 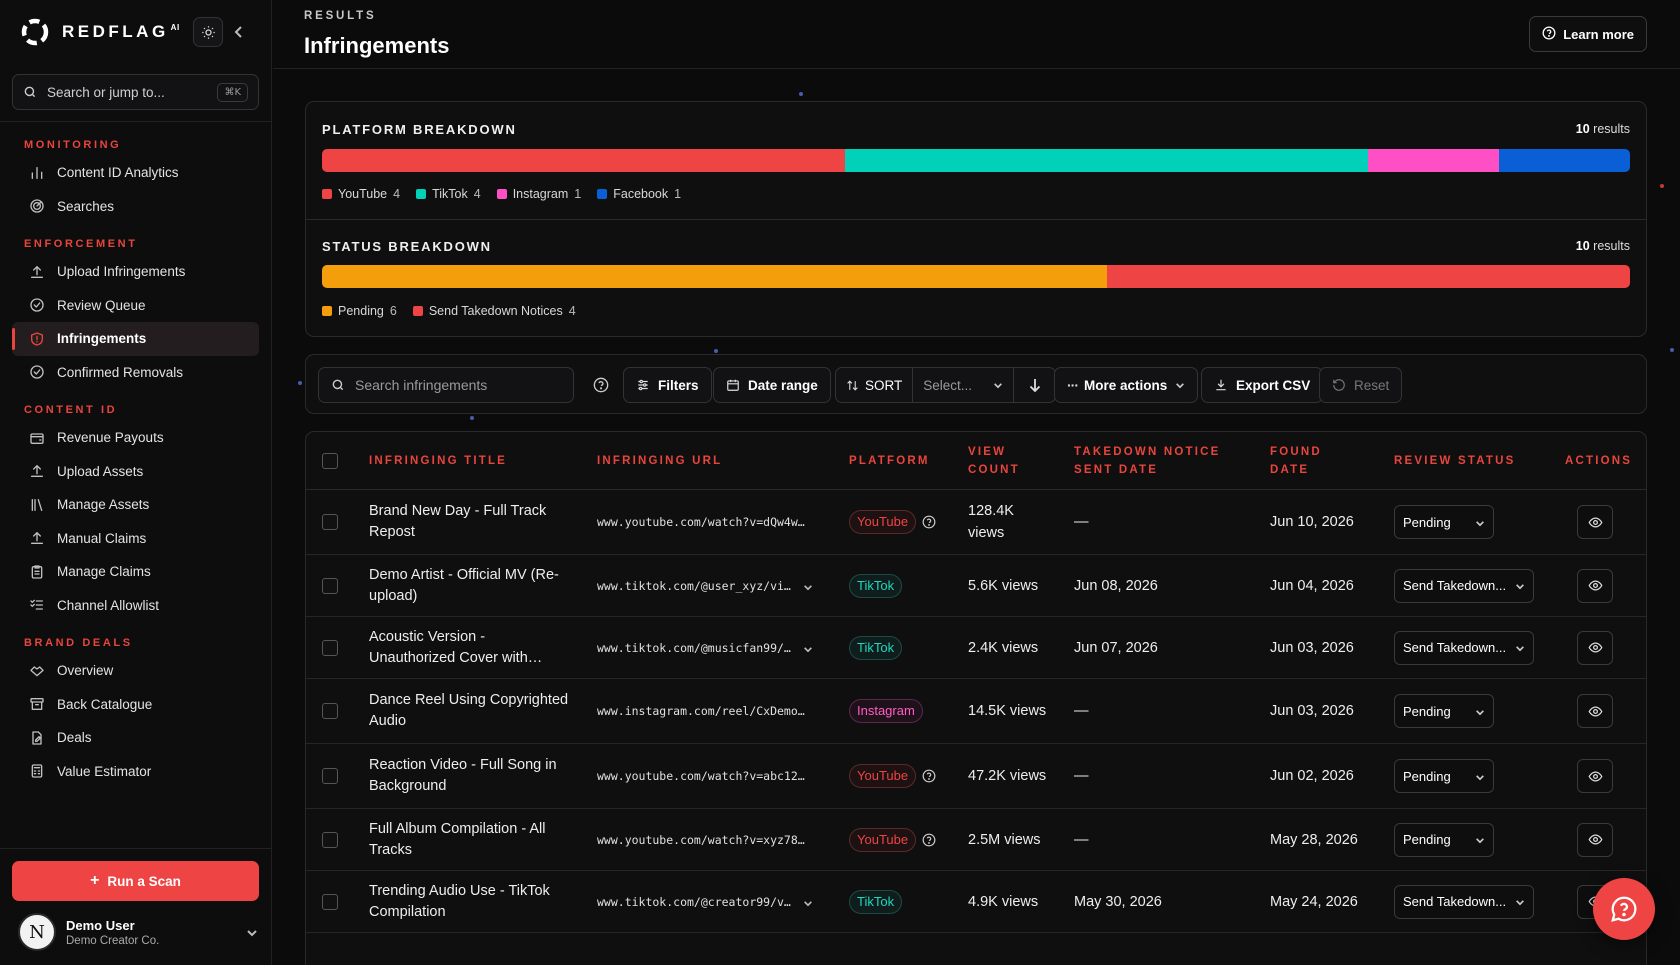 I want to click on reset-button: Reset, so click(x=1361, y=385).